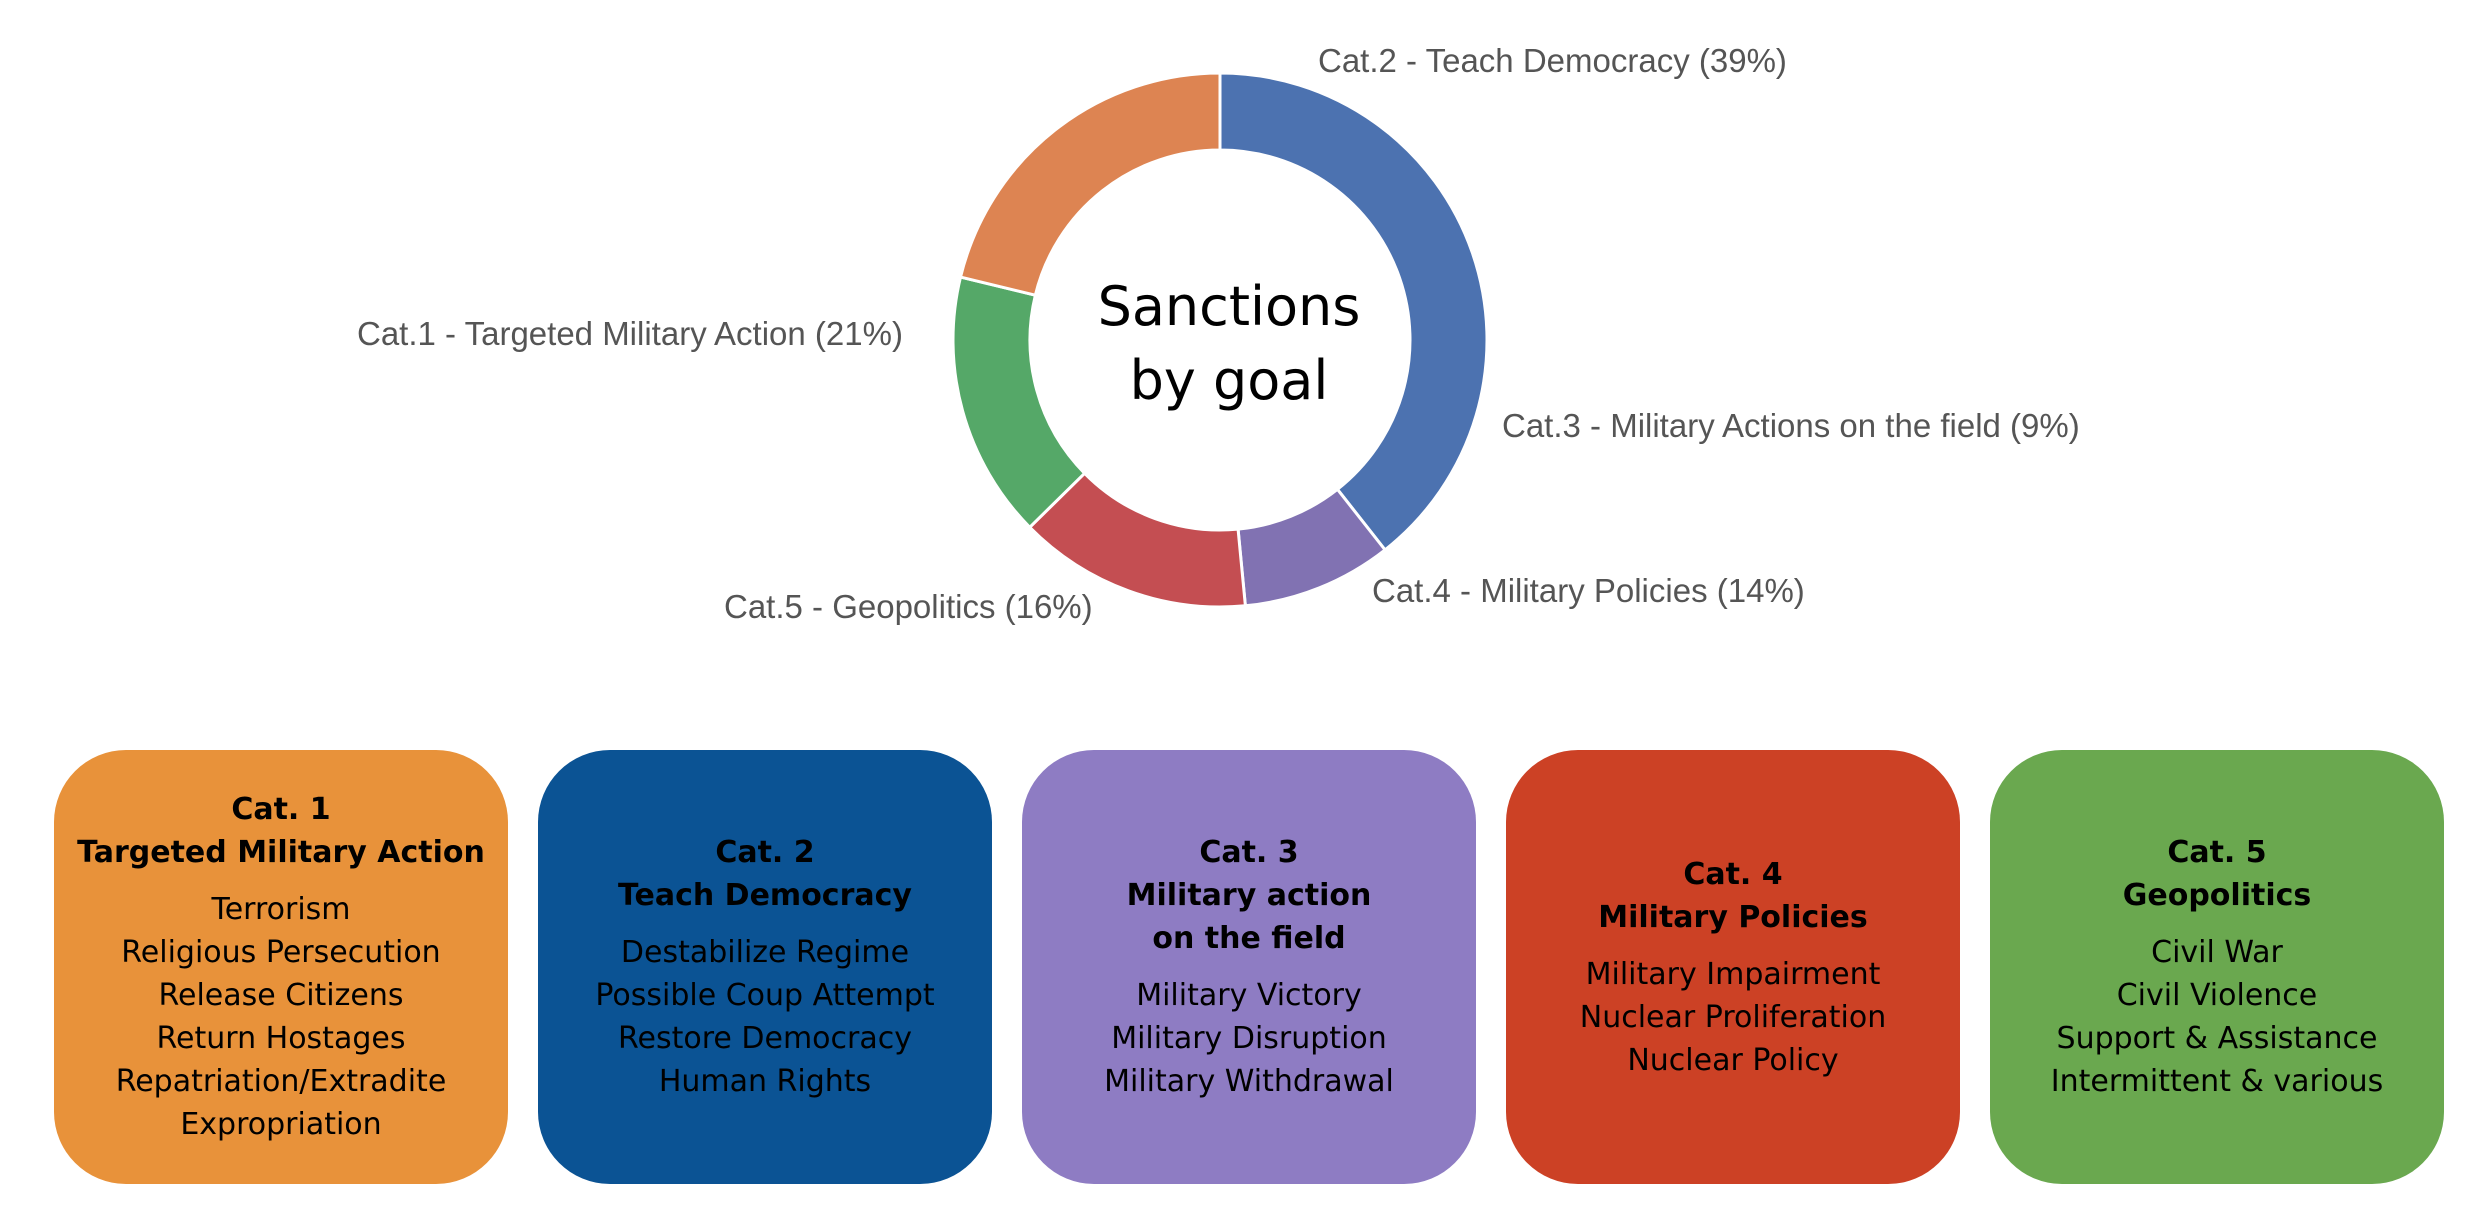 The height and width of the screenshot is (1212, 2484). I want to click on card-item: Civil Violence, so click(2217, 995).